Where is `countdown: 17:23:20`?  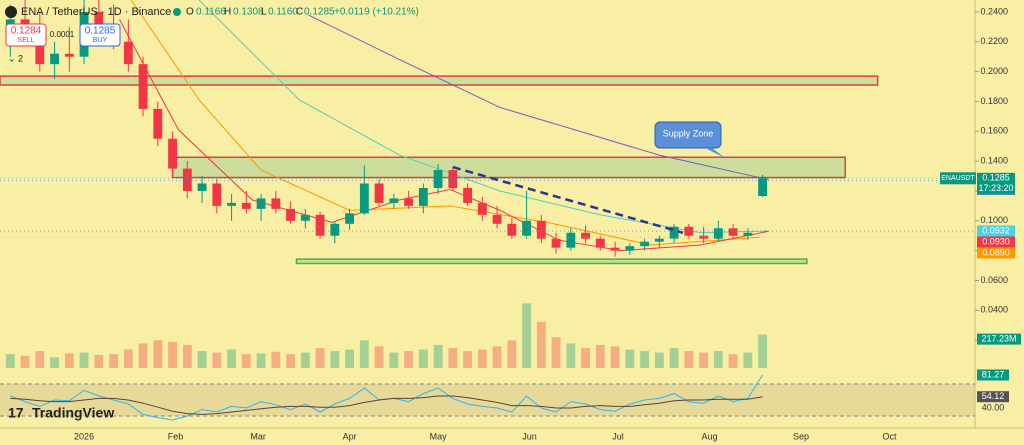 countdown: 17:23:20 is located at coordinates (995, 188).